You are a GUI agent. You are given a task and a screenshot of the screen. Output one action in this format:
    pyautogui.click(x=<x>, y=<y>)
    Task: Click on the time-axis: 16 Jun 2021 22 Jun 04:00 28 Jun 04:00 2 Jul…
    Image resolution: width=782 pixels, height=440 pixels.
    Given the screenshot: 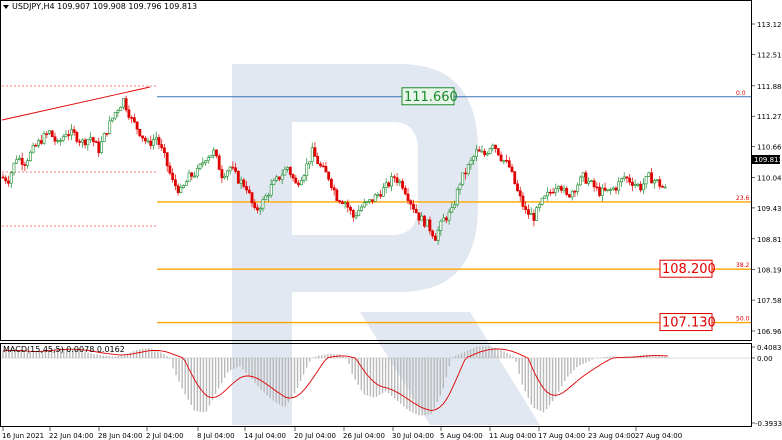 What is the action you would take?
    pyautogui.click(x=342, y=433)
    